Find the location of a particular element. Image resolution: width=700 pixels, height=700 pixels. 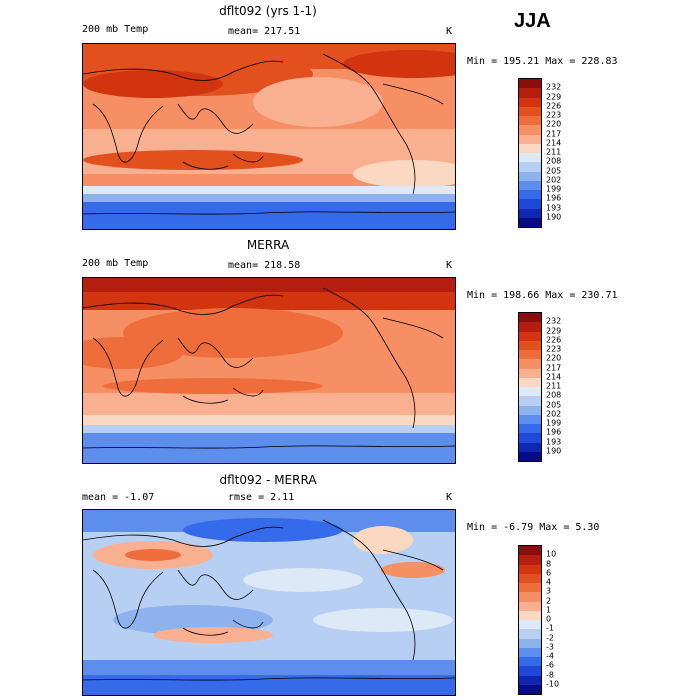

colorbar-tick-label: 10 is located at coordinates (551, 554).